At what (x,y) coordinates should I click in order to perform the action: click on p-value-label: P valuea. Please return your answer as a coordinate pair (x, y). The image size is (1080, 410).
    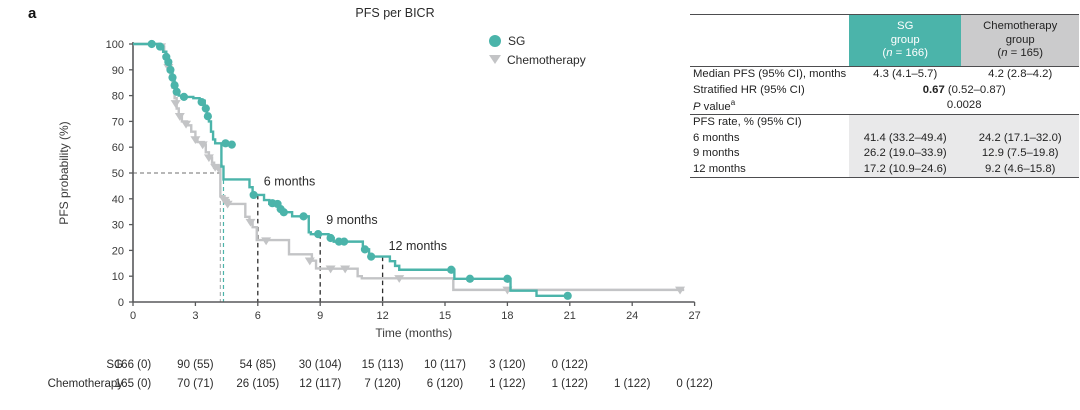
    Looking at the image, I should click on (769, 106).